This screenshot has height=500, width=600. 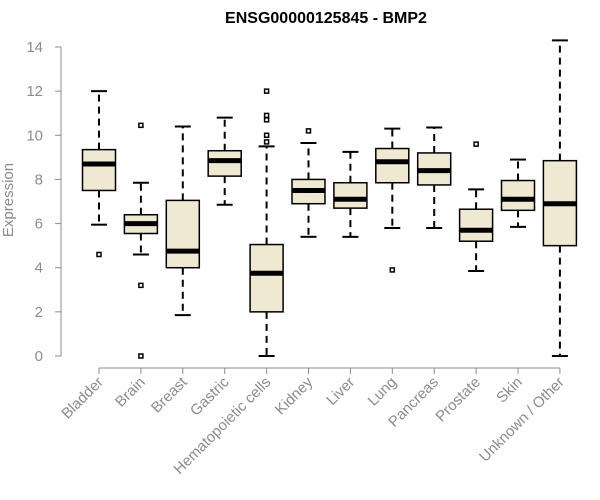 What do you see at coordinates (340, 391) in the screenshot?
I see `x-tick-label: Liver` at bounding box center [340, 391].